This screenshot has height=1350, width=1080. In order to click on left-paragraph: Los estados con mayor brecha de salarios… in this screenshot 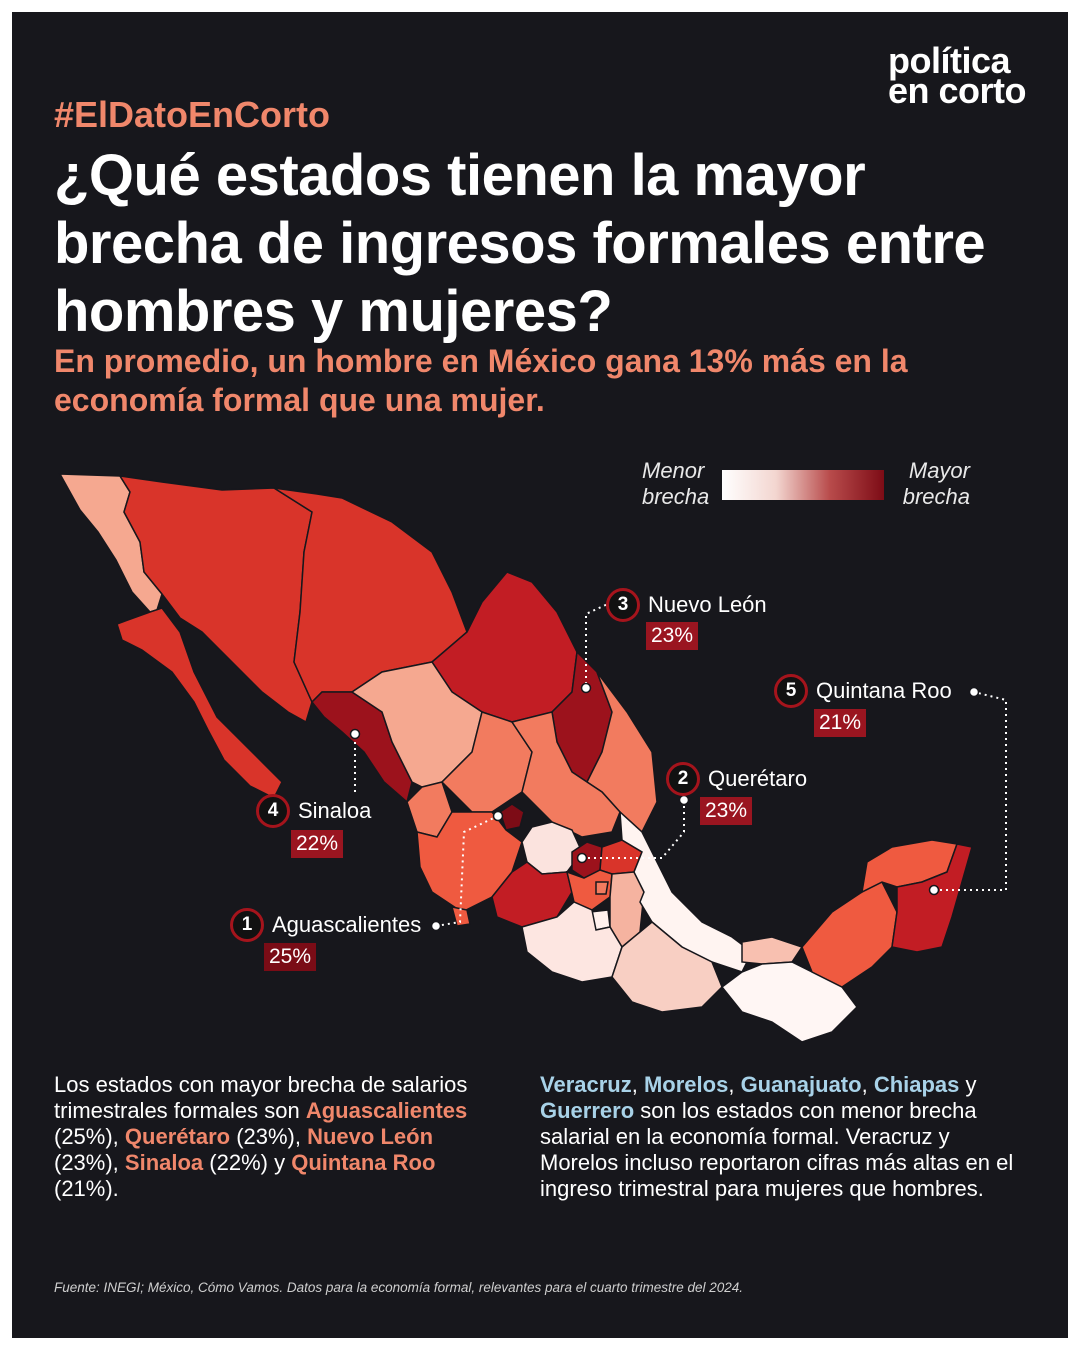, I will do `click(264, 1137)`.